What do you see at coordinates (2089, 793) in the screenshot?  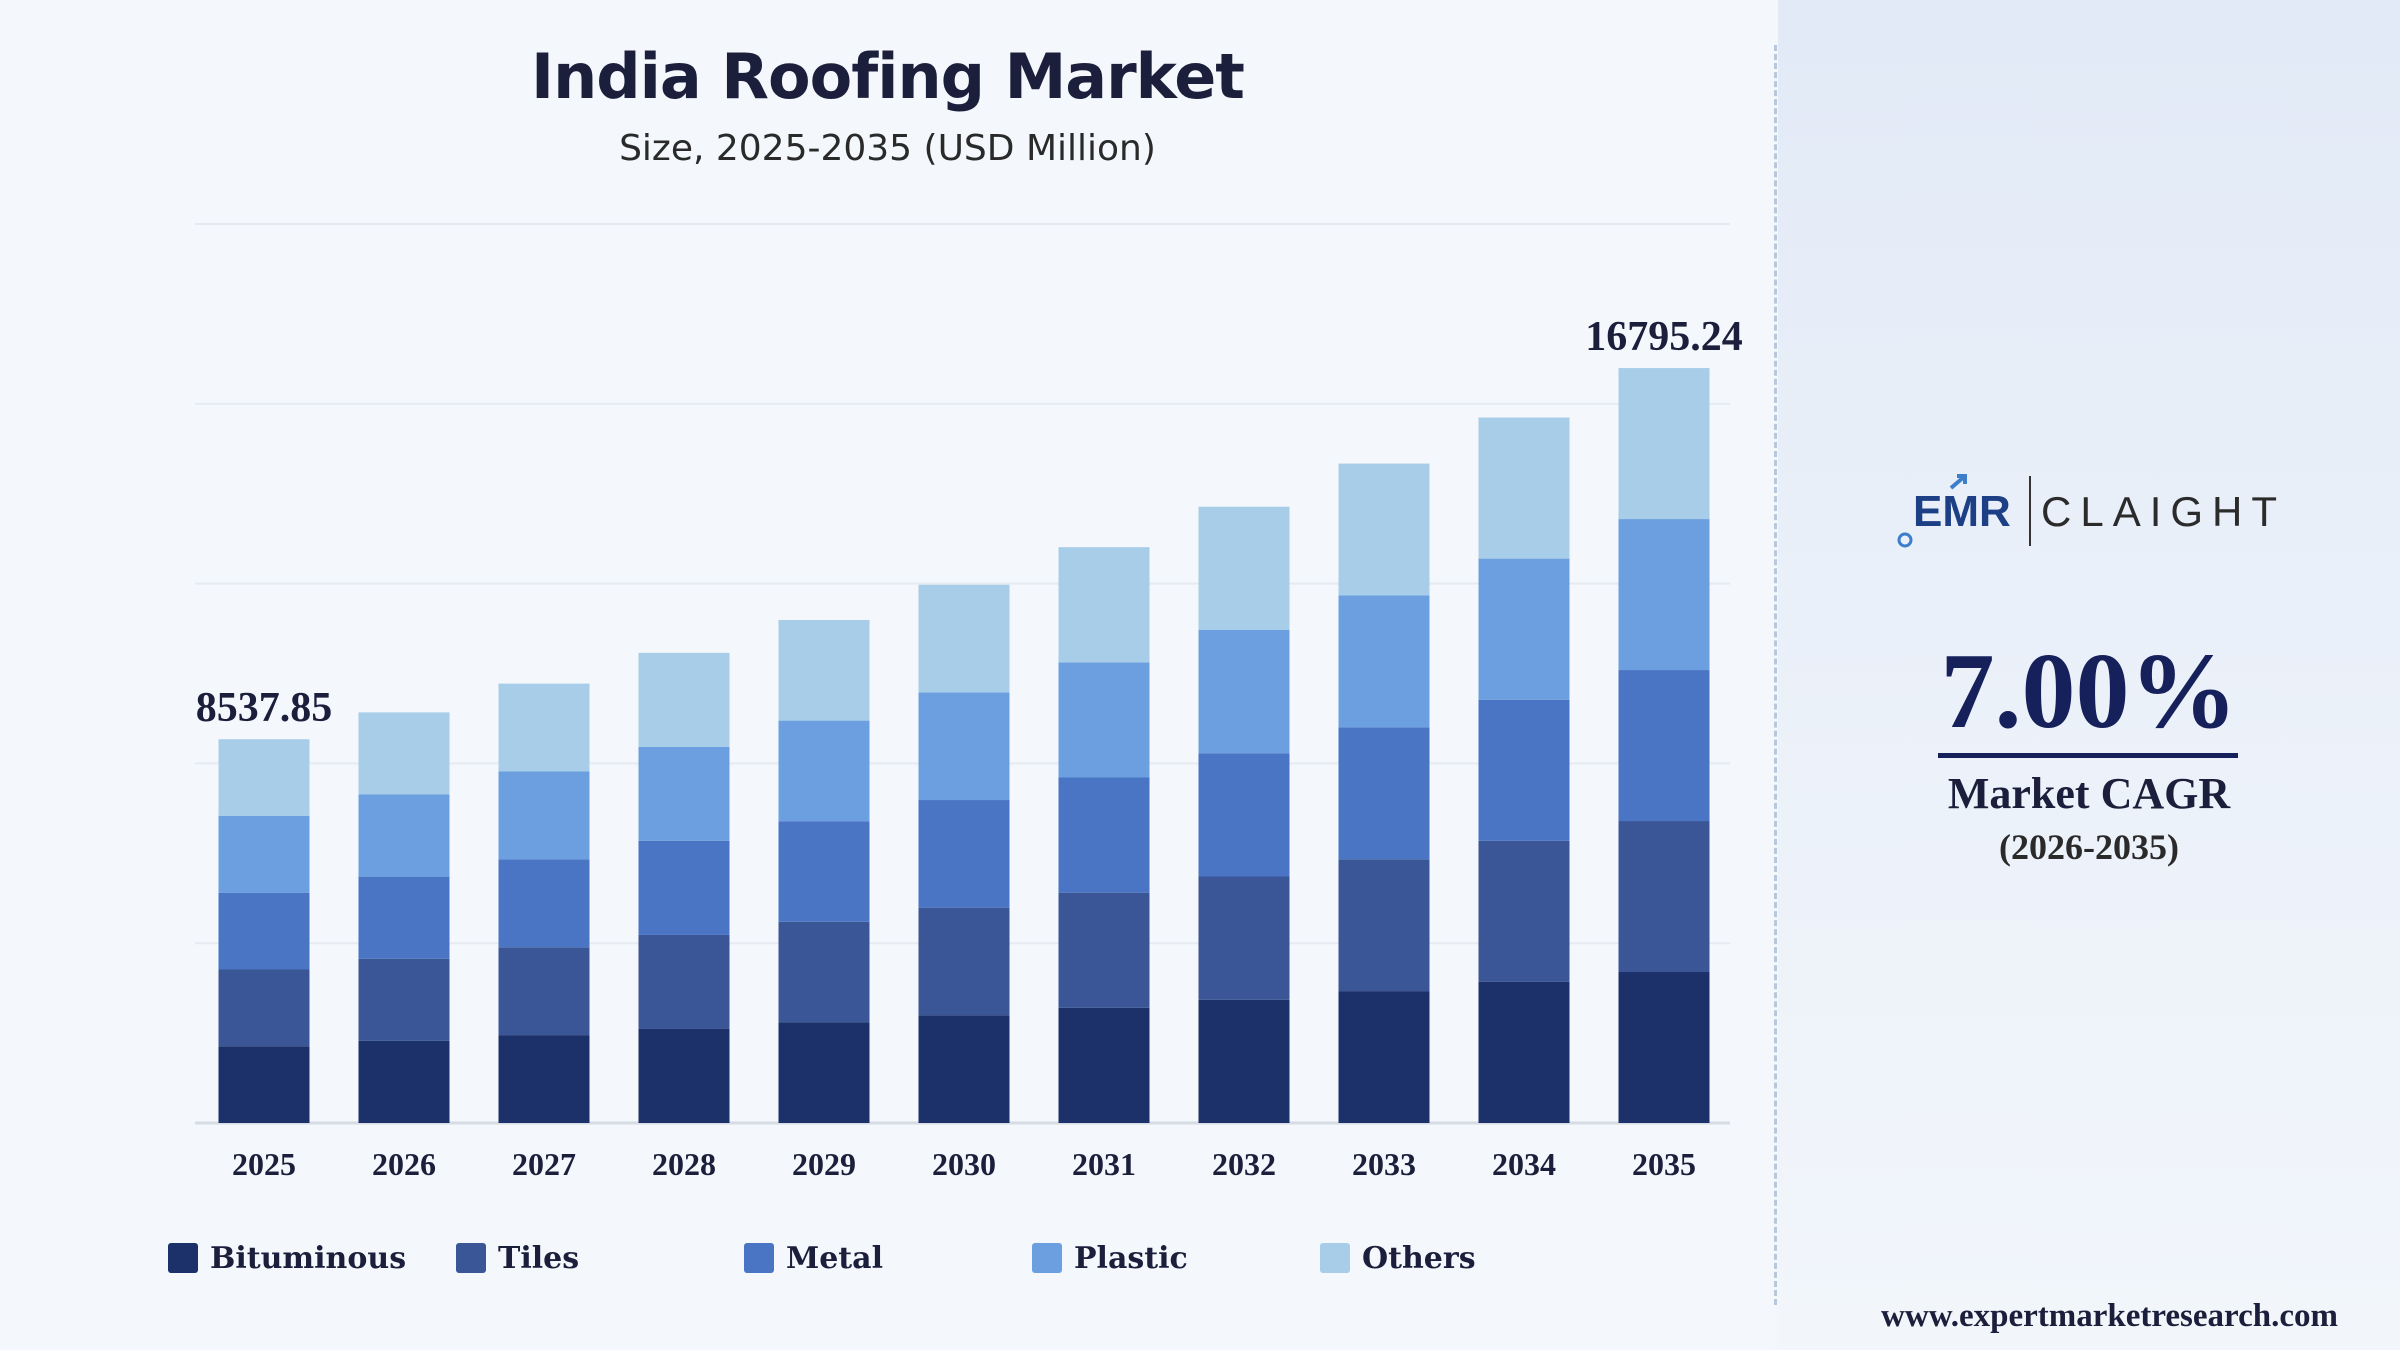 I see `cagr-label: Market CAGR` at bounding box center [2089, 793].